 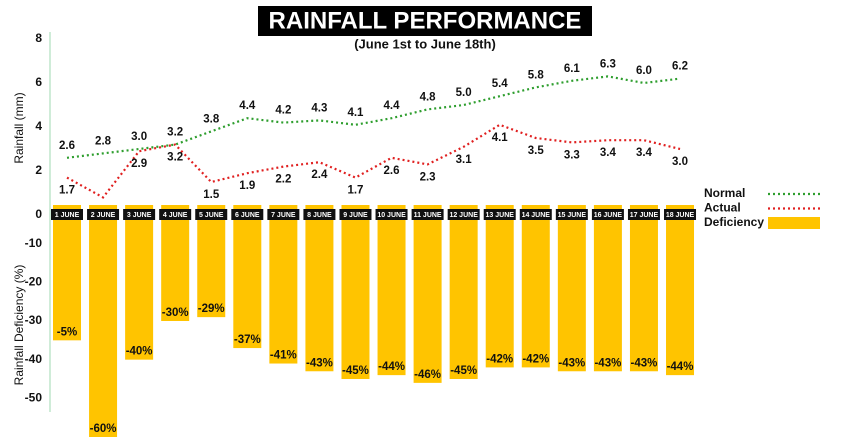 What do you see at coordinates (38, 38) in the screenshot?
I see `y-tick-label: 8` at bounding box center [38, 38].